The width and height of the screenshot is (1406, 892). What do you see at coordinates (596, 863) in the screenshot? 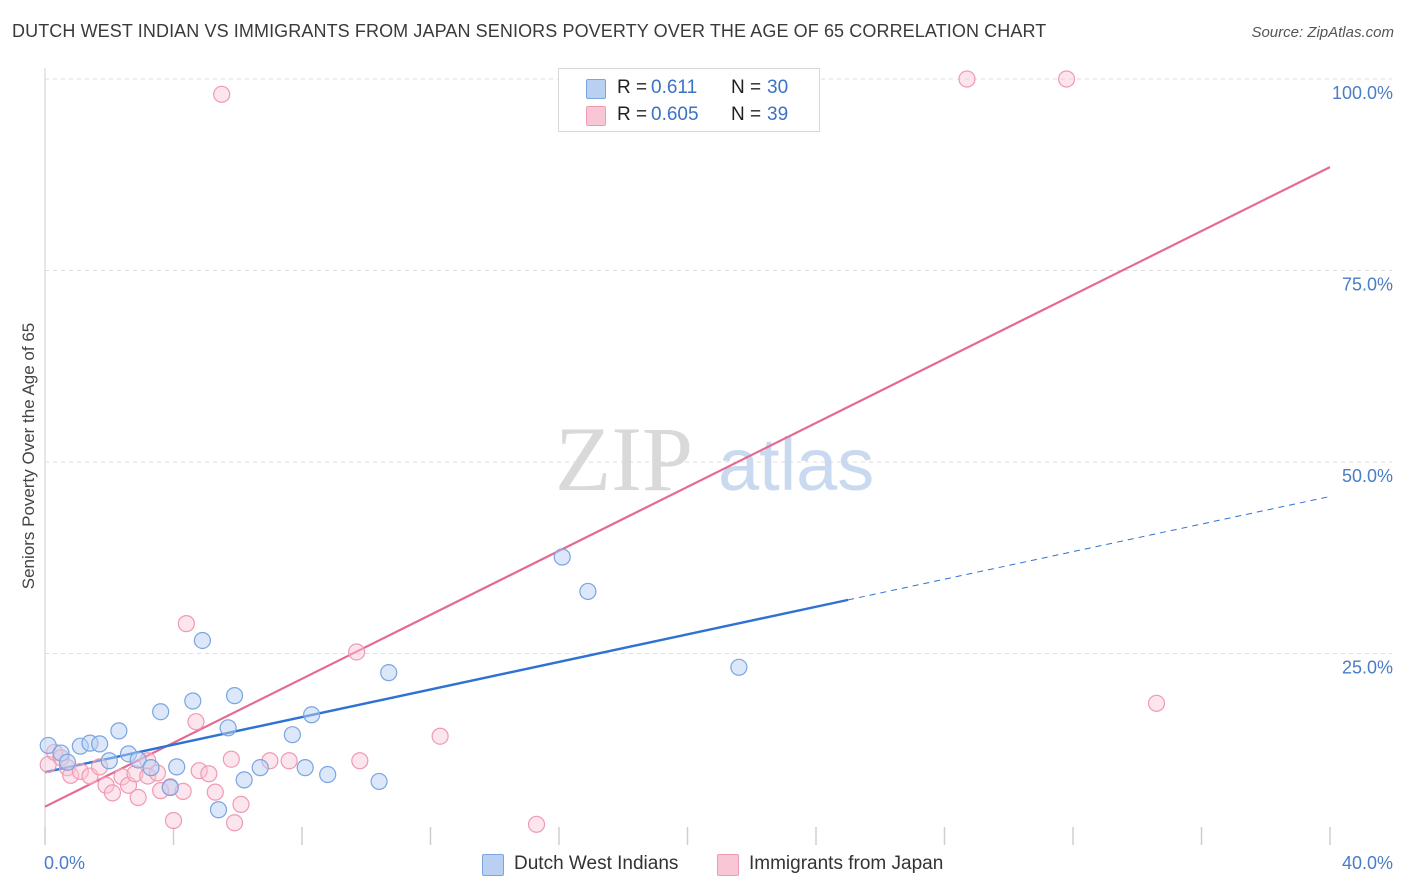
I see `legend-label: Dutch West Indians` at bounding box center [596, 863].